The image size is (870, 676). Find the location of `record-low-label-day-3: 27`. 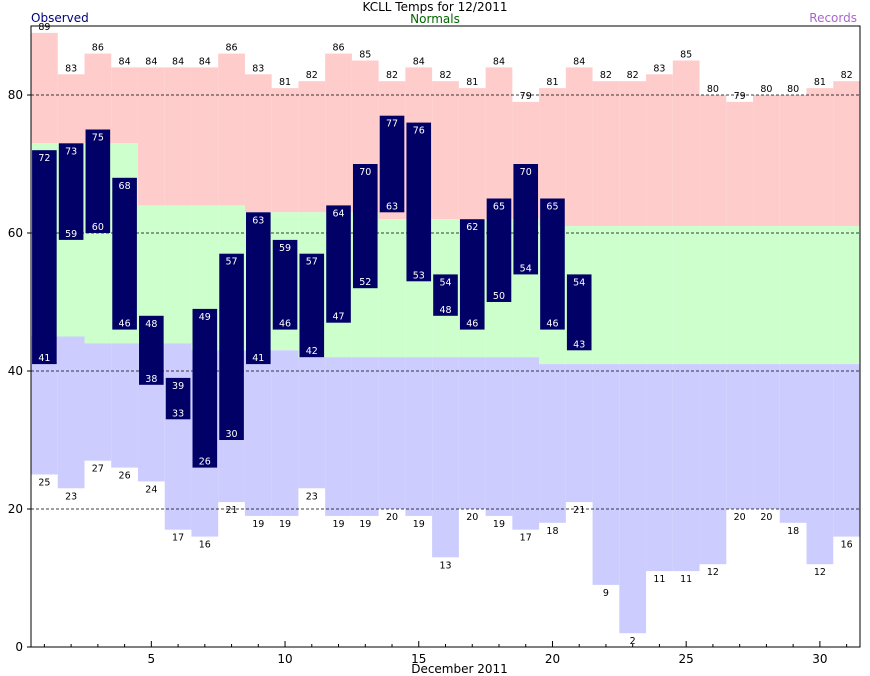

record-low-label-day-3: 27 is located at coordinates (98, 469).